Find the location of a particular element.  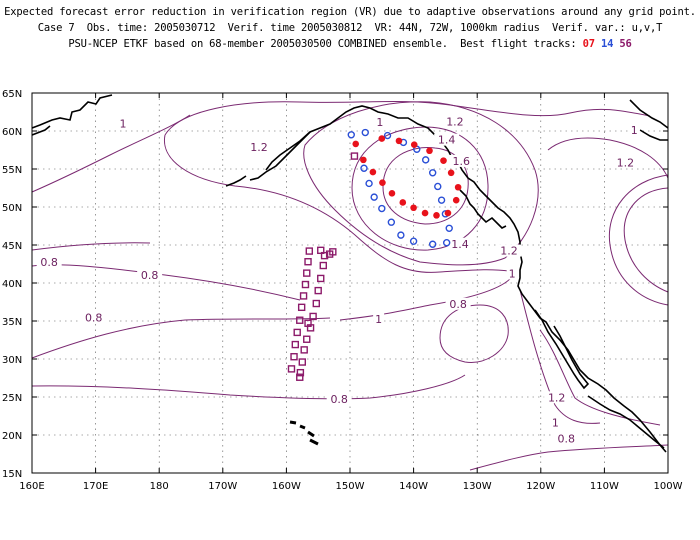

contour-0-8-mexico is located at coordinates (569, 457).